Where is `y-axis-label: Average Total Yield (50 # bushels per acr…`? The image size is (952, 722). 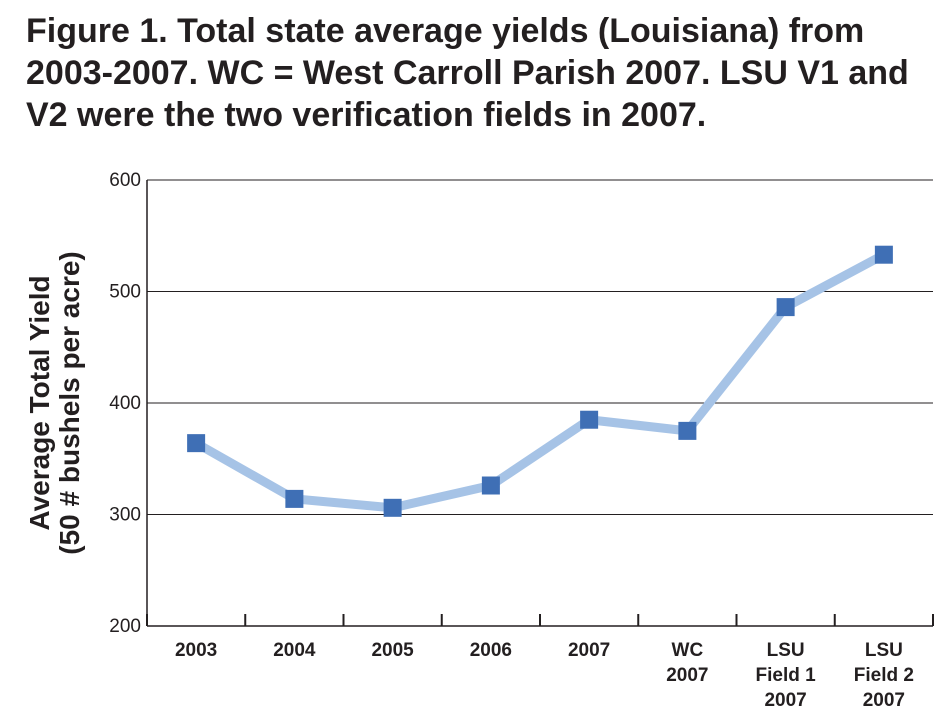
y-axis-label: Average Total Yield (50 # bushels per acr… is located at coordinates (54, 402).